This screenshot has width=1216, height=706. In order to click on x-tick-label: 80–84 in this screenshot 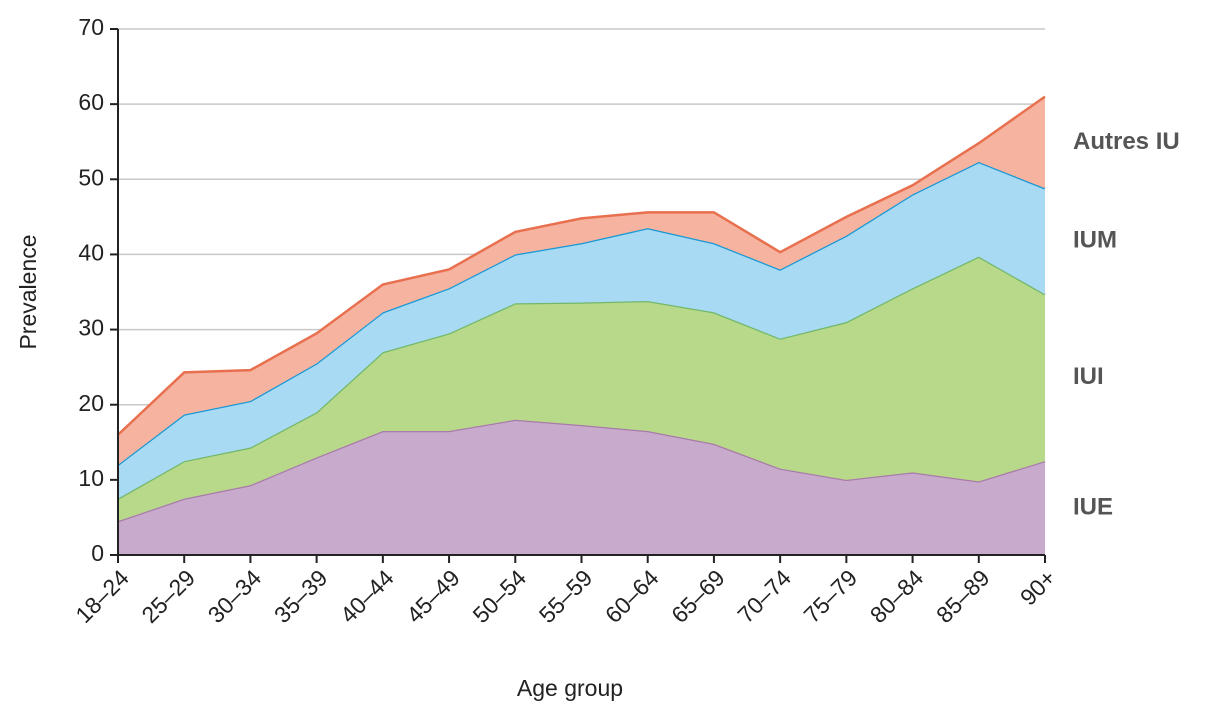, I will do `click(897, 596)`.